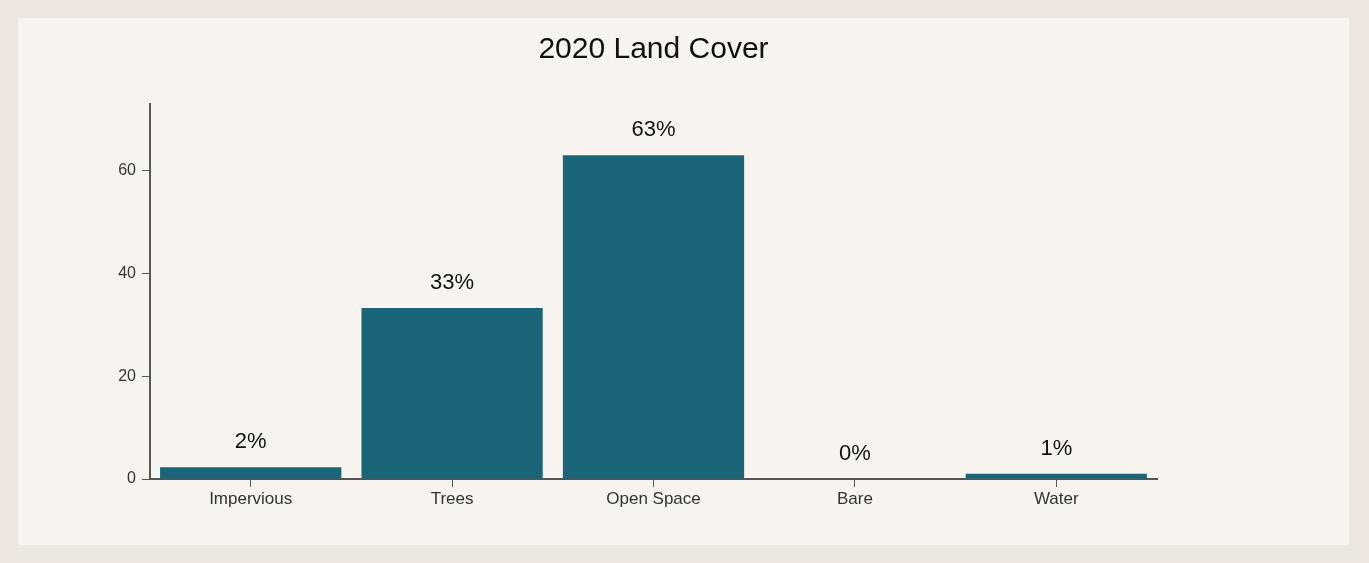  Describe the element at coordinates (653, 129) in the screenshot. I see `data-label: 63%` at that location.